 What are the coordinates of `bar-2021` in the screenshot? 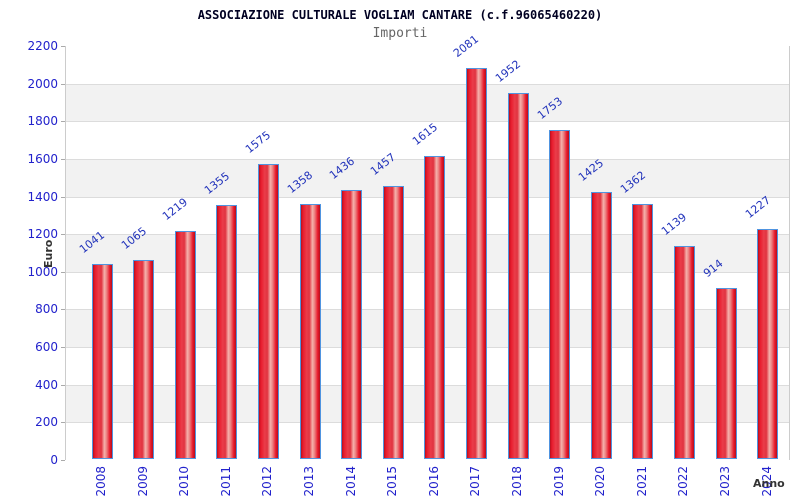 It's located at (643, 331).